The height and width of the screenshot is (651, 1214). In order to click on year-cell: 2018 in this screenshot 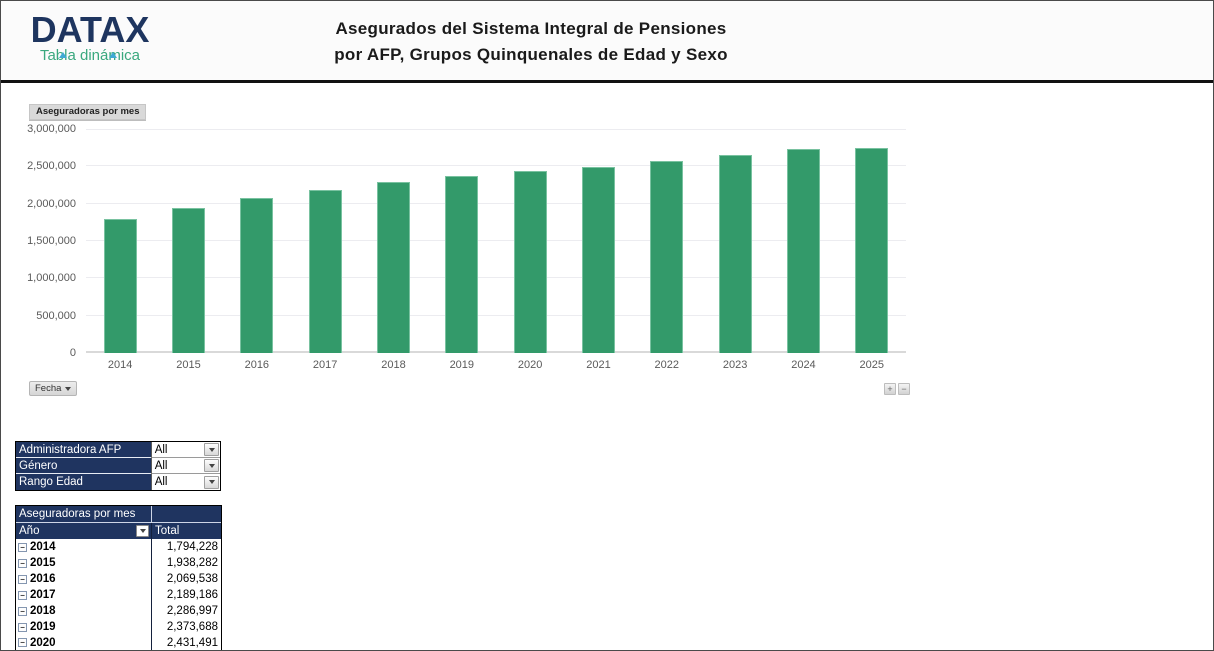, I will do `click(84, 611)`.